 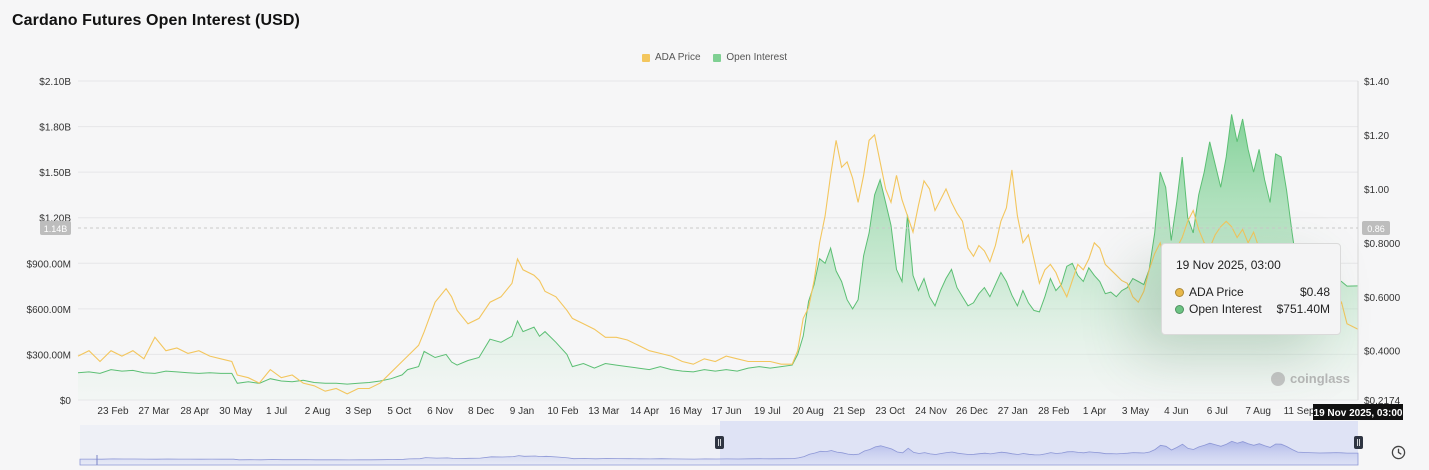 I want to click on navigator-right-handle-body, so click(x=1358, y=442).